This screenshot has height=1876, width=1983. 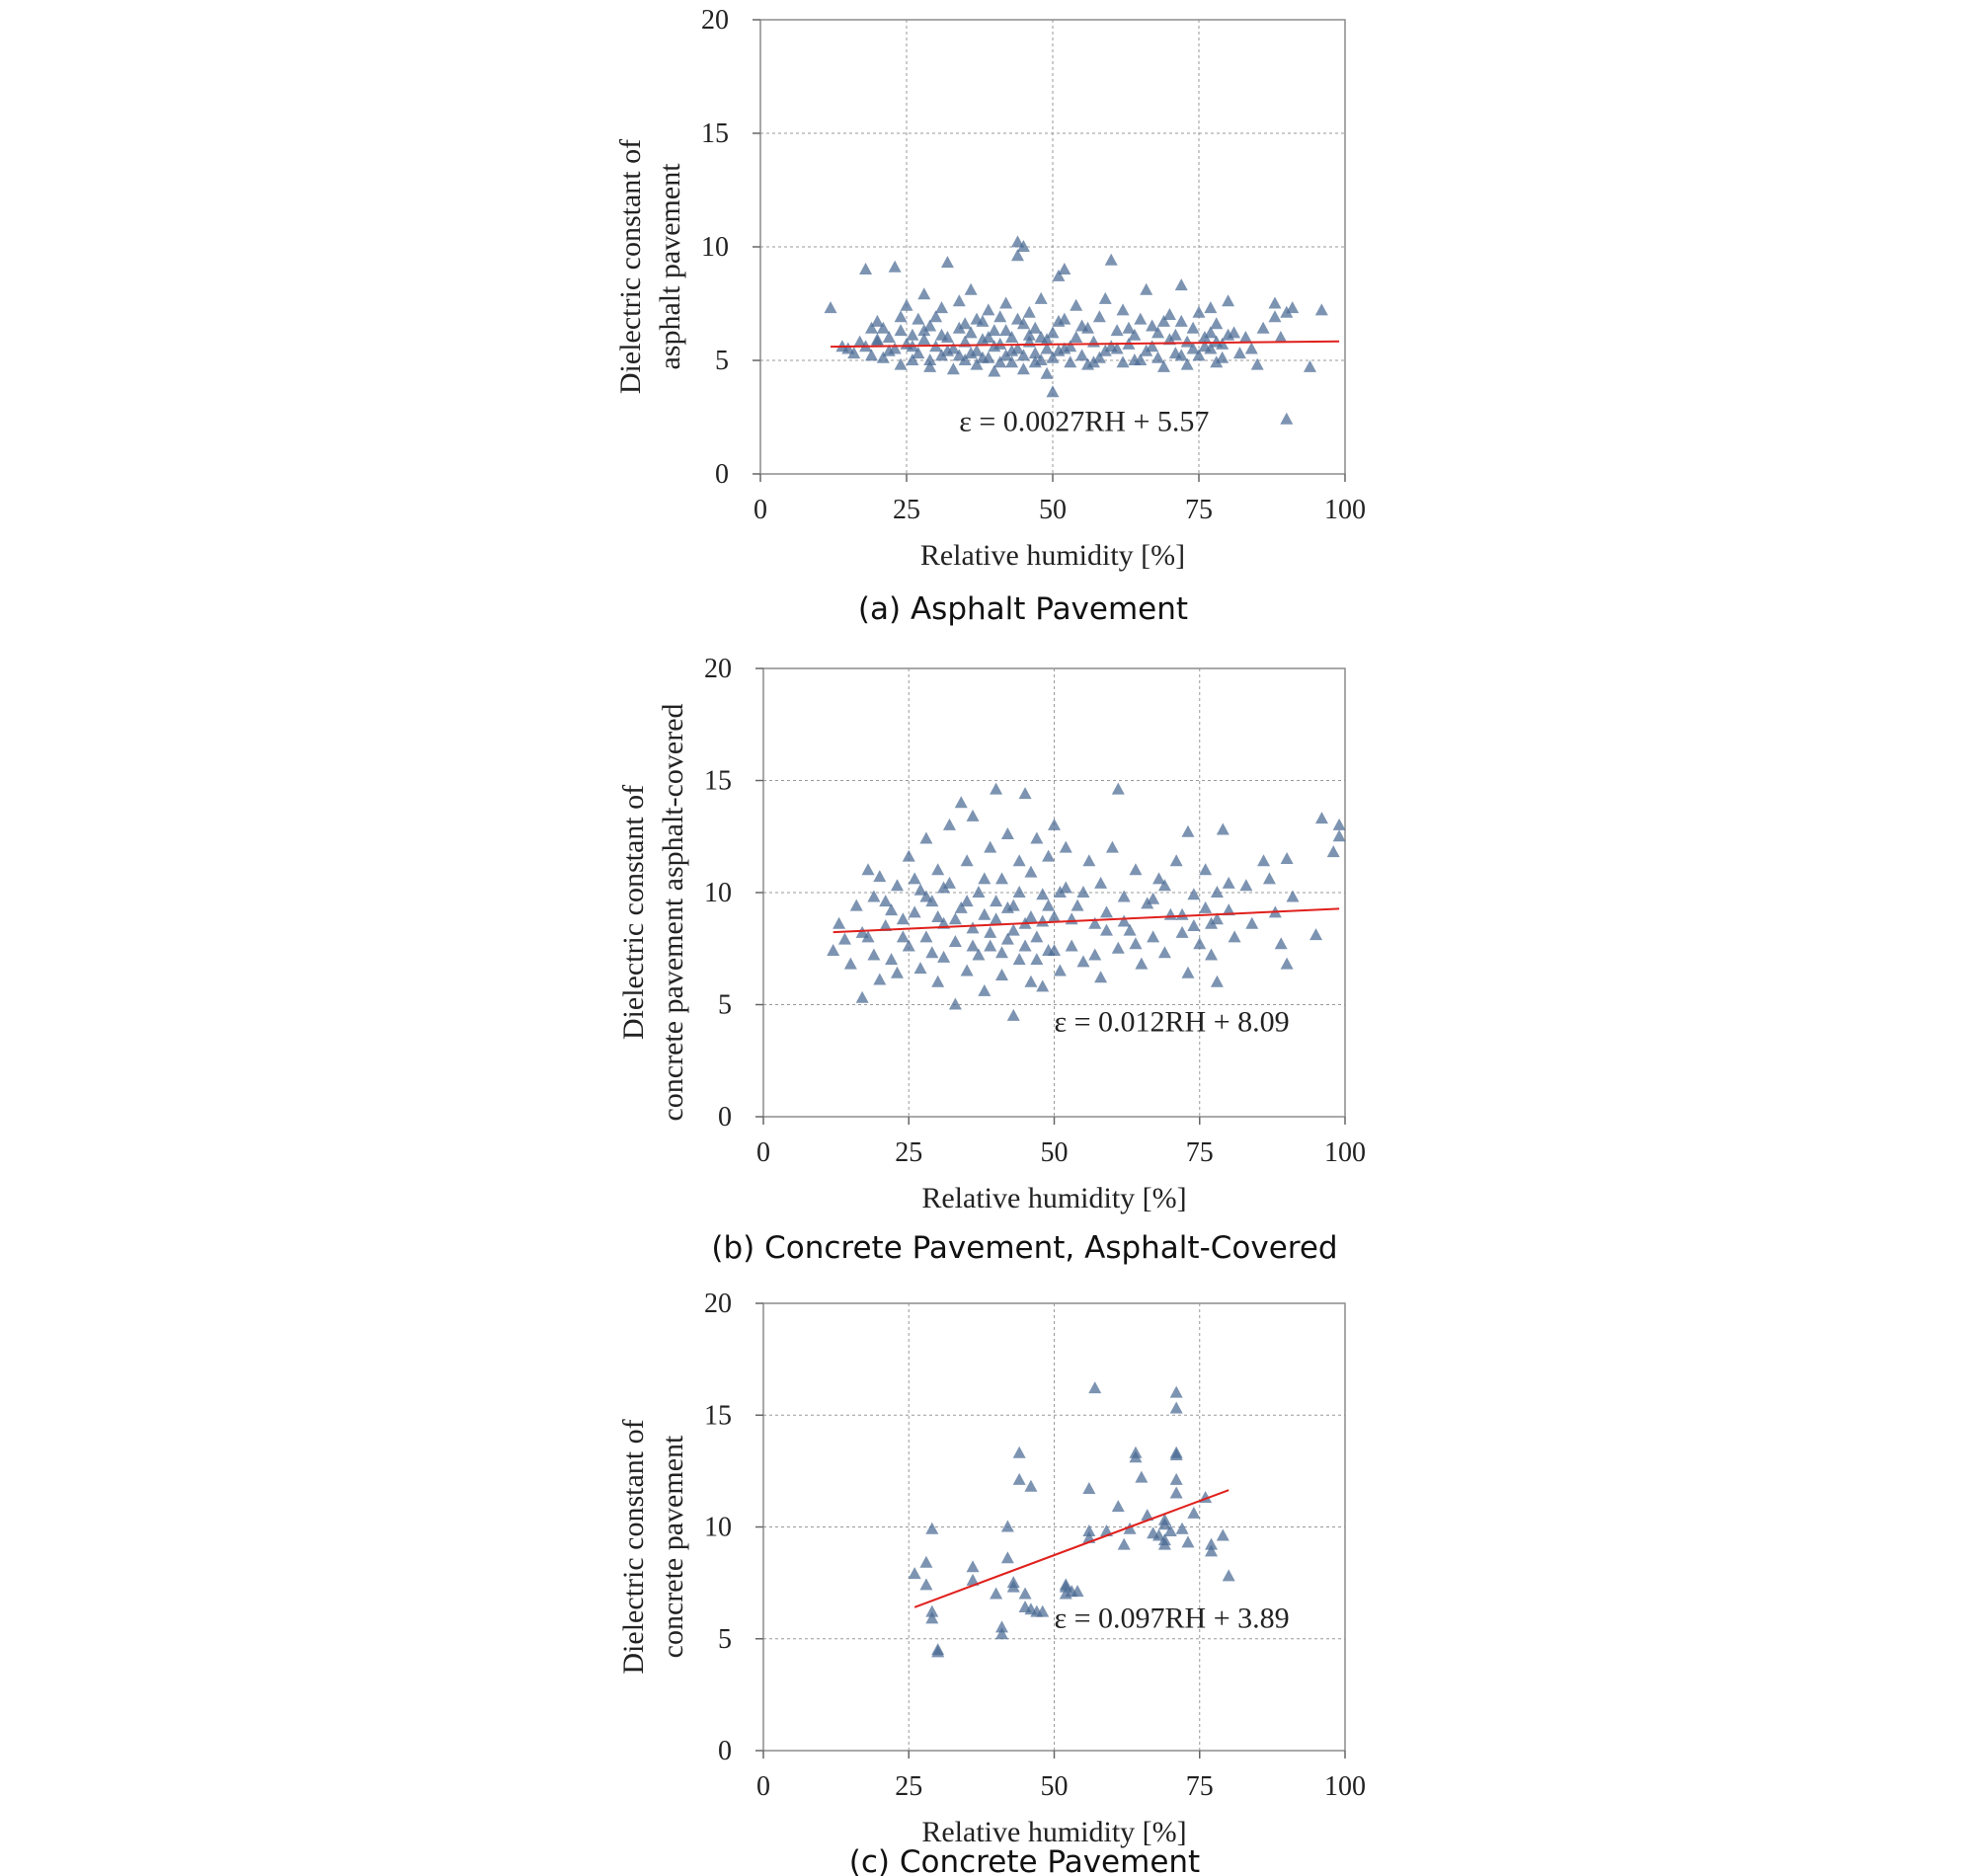 I want to click on x-tick-label: 100, so click(x=1345, y=1152).